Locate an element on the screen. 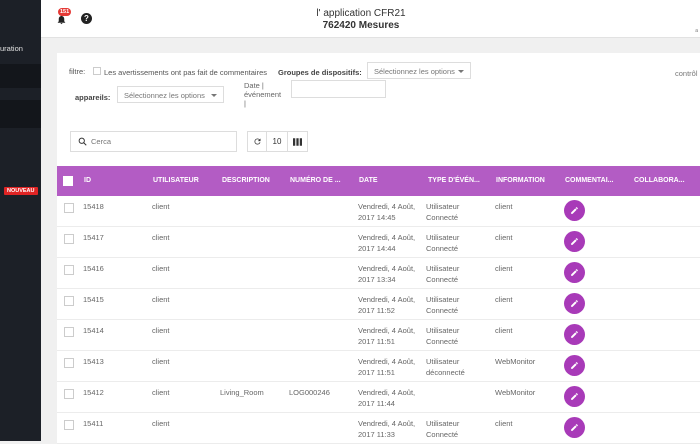 The width and height of the screenshot is (700, 444). row-id: 15414 is located at coordinates (93, 330).